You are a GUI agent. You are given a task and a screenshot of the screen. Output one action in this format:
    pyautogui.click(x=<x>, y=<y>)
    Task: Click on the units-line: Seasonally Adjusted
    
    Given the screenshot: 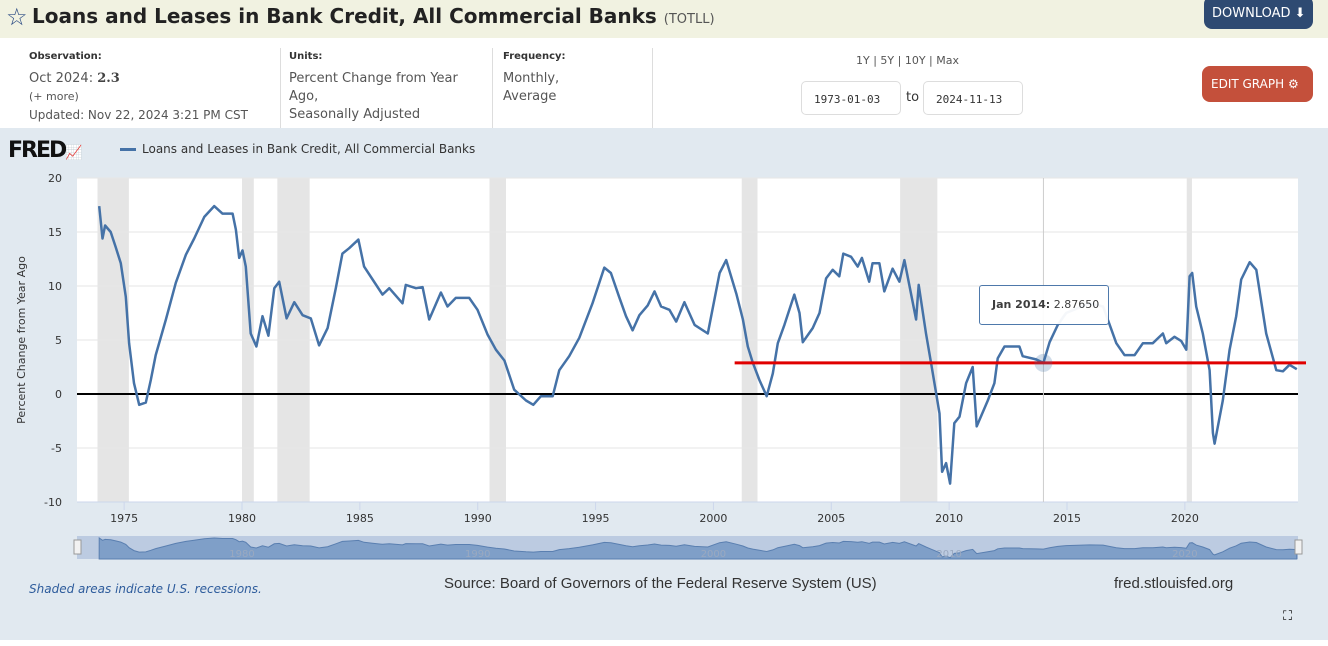 What is the action you would take?
    pyautogui.click(x=355, y=114)
    